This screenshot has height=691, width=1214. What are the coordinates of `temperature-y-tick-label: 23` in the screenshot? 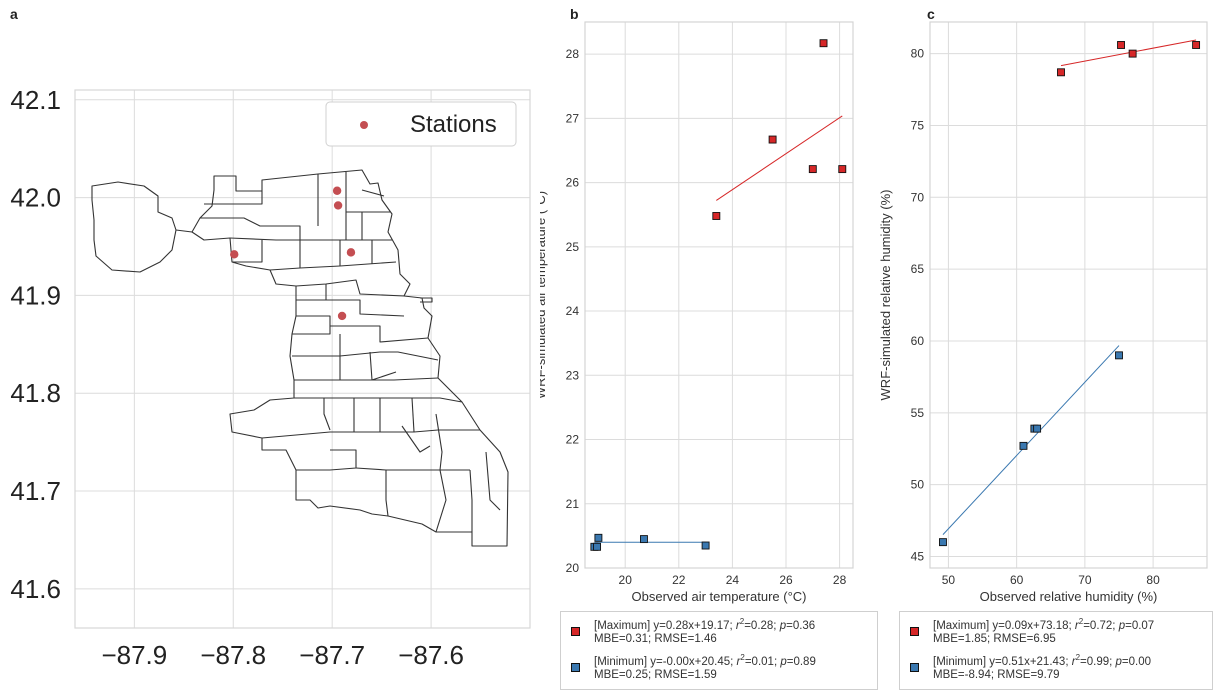 It's located at (573, 375).